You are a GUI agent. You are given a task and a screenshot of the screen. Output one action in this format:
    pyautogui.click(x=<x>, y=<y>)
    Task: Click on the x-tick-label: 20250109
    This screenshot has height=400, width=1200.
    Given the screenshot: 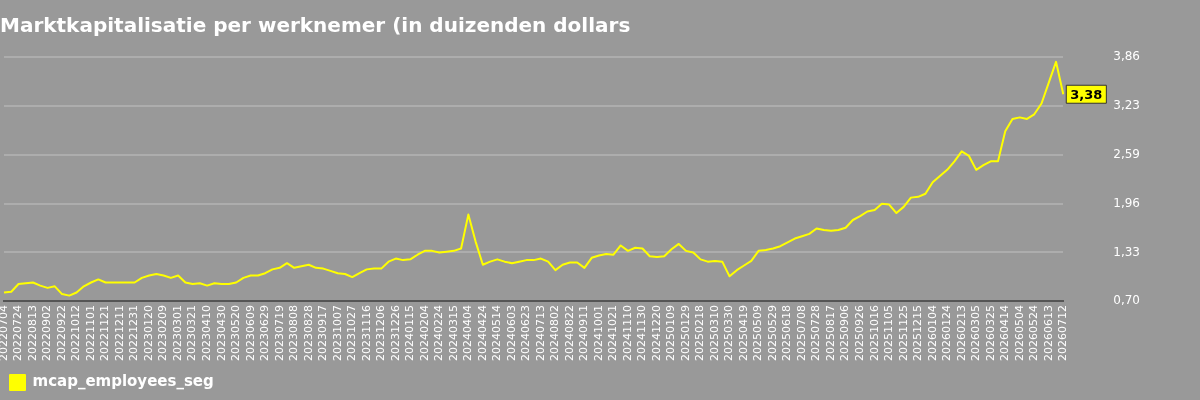 What is the action you would take?
    pyautogui.click(x=671, y=333)
    